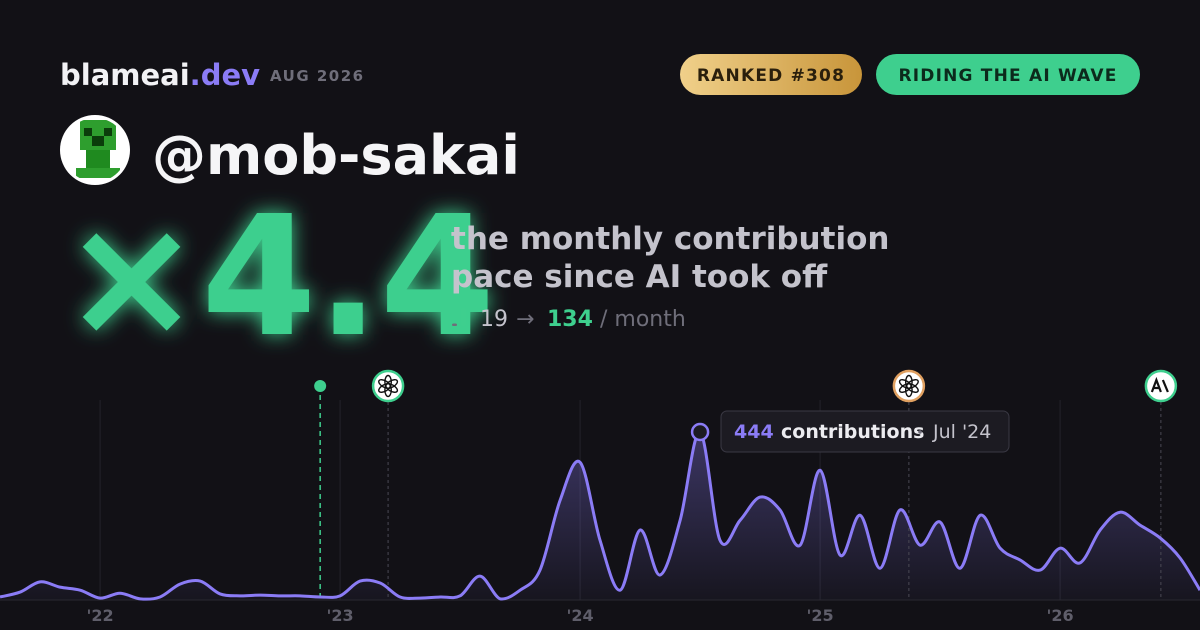  What do you see at coordinates (700, 432) in the screenshot?
I see `highlight-point` at bounding box center [700, 432].